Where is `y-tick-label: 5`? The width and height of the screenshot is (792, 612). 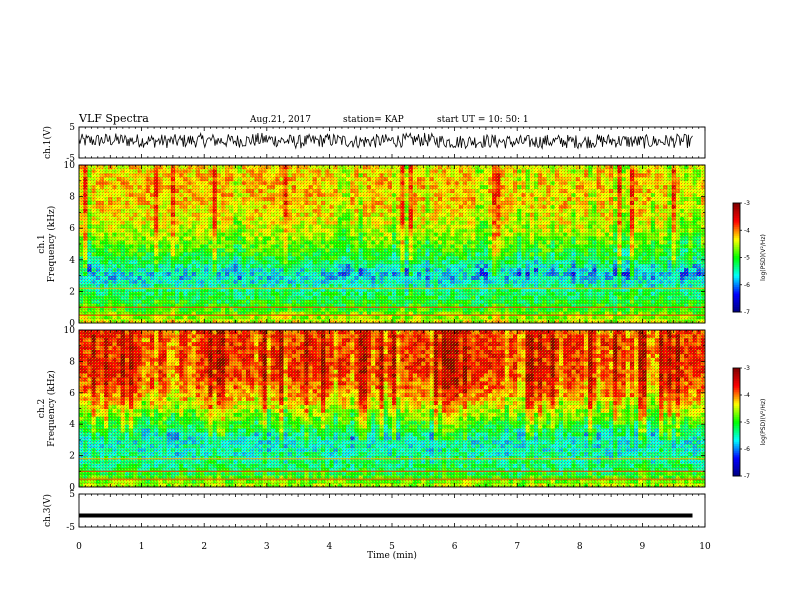
y-tick-label: 5 is located at coordinates (72, 128).